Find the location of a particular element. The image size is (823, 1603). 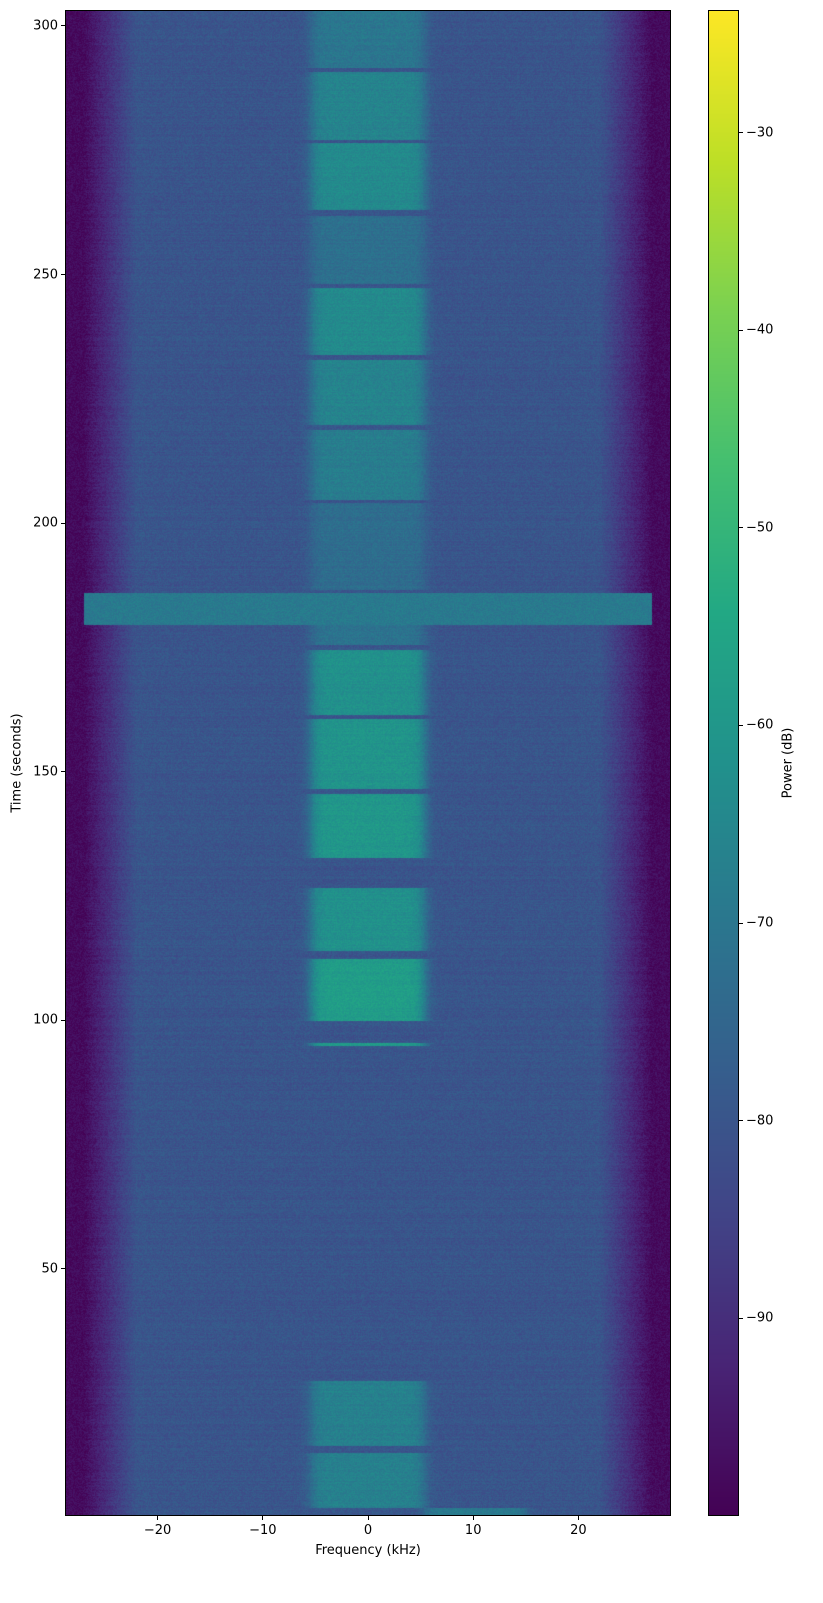

colorbar-tick-label: −90 is located at coordinates (760, 1318).